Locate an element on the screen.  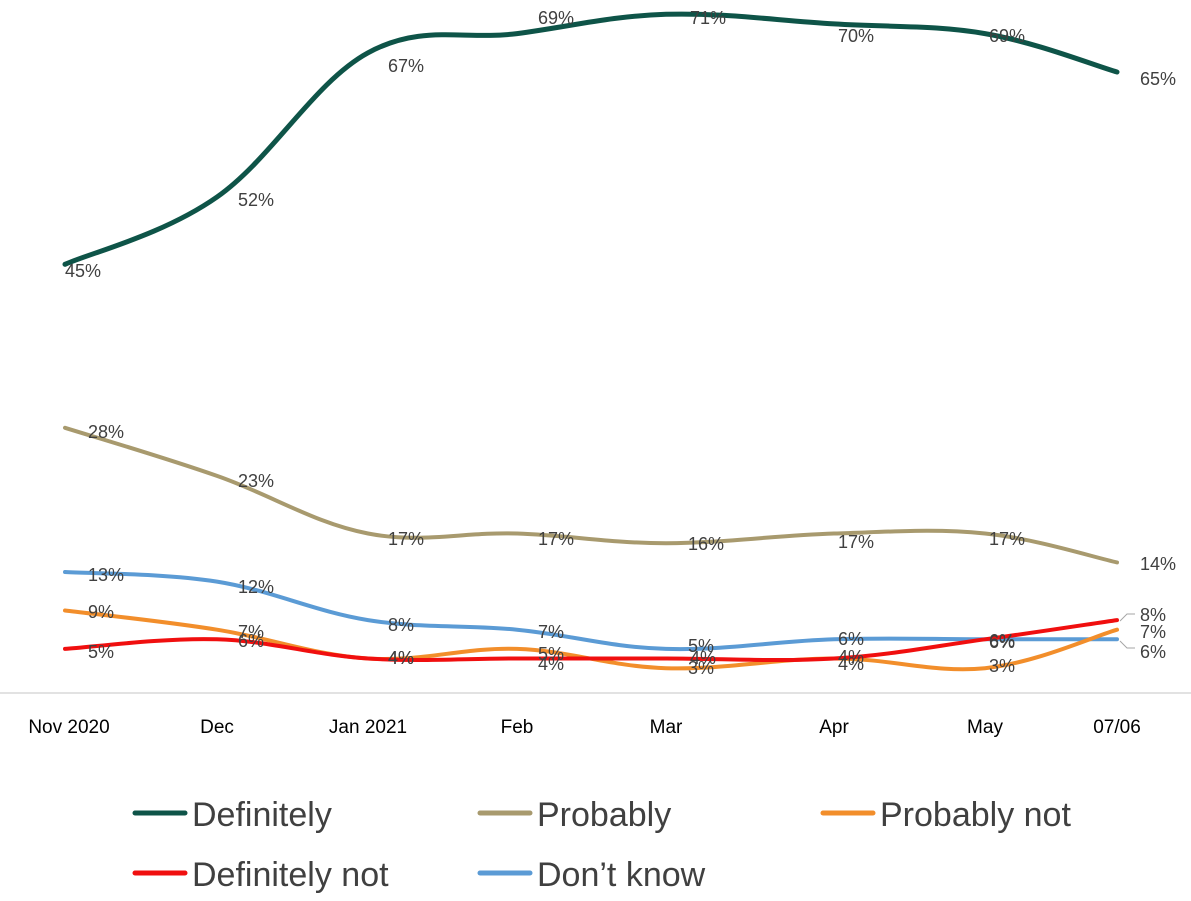
data-label: 12% is located at coordinates (256, 587).